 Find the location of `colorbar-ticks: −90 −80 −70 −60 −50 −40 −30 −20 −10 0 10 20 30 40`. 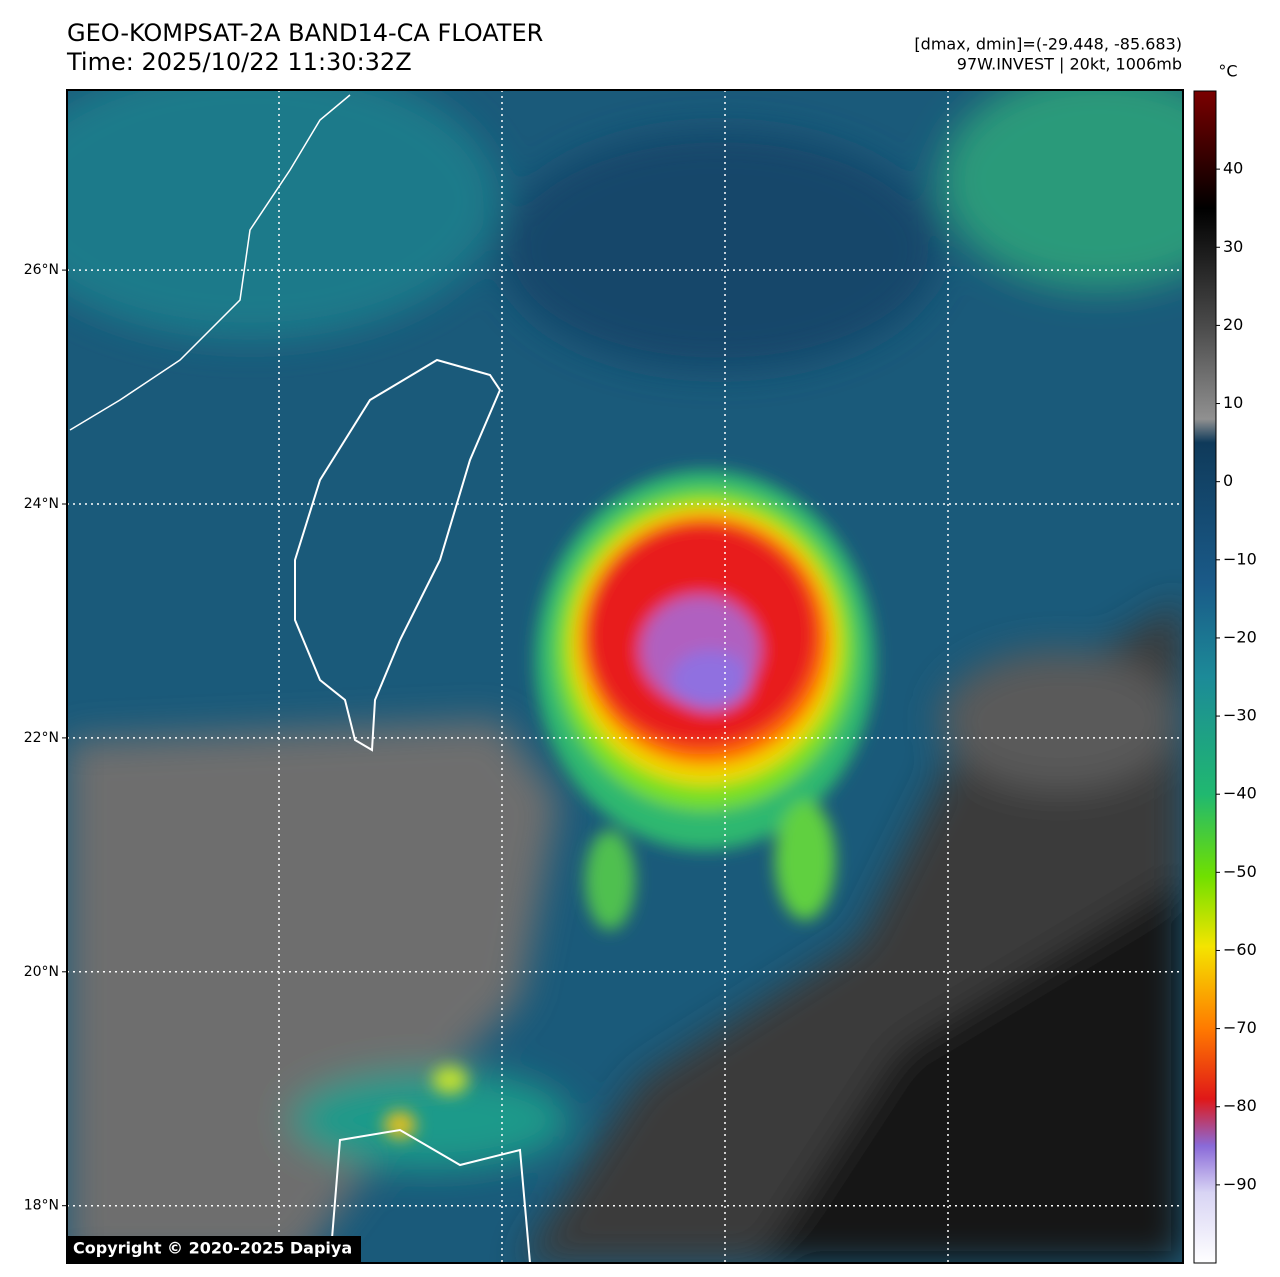

colorbar-ticks: −90 −80 −70 −60 −50 −40 −30 −20 −10 0 10 20 30 40 is located at coordinates (1236, 676).